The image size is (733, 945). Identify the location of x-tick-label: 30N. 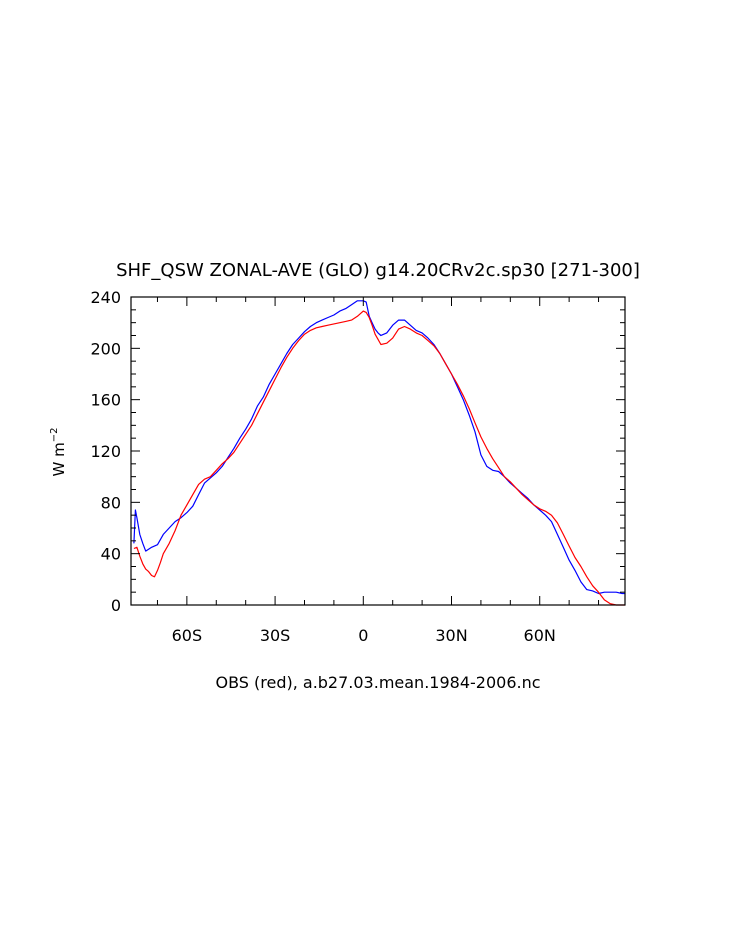
(451, 635).